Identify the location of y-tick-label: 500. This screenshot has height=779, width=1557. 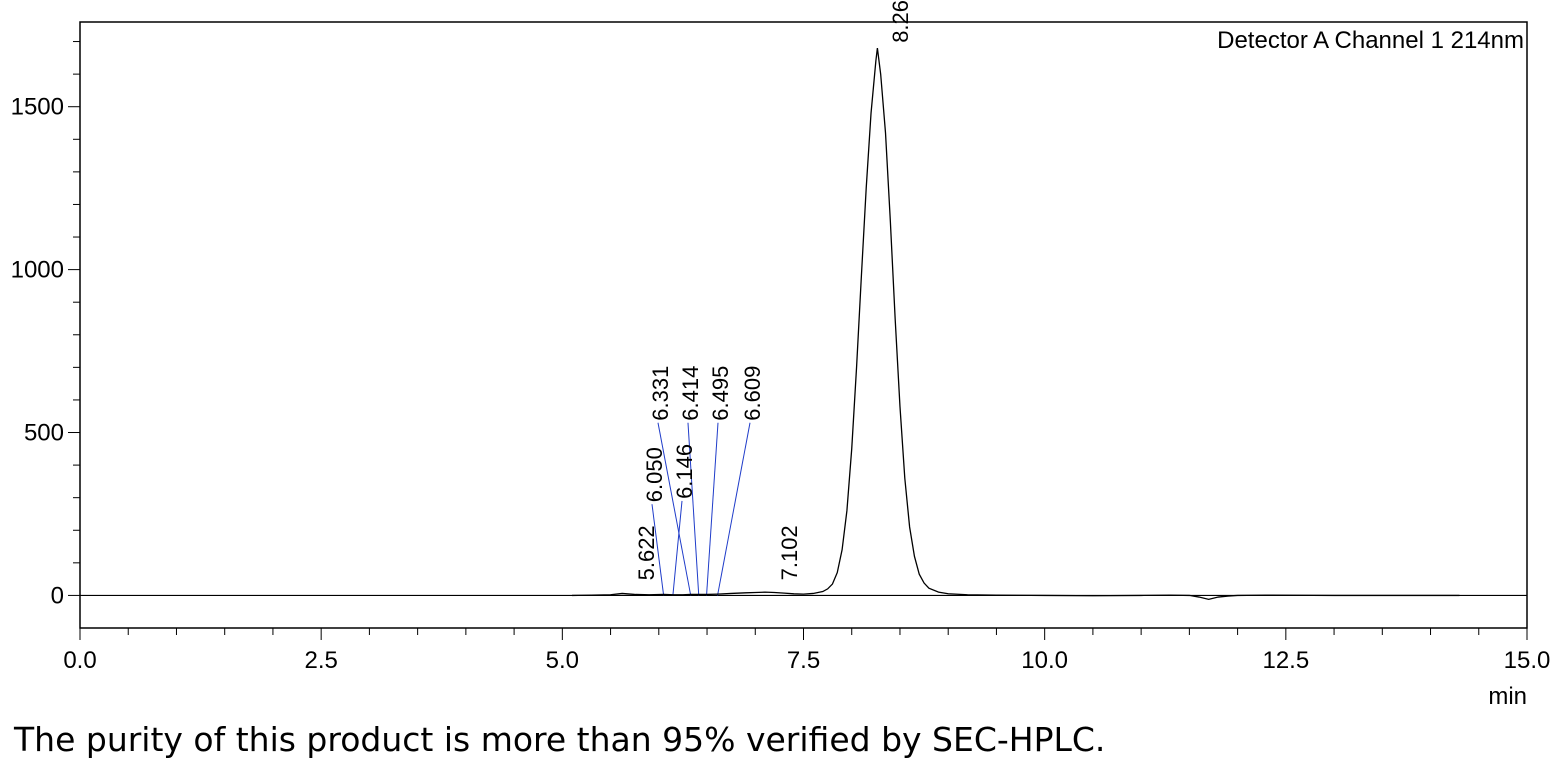
(44, 433).